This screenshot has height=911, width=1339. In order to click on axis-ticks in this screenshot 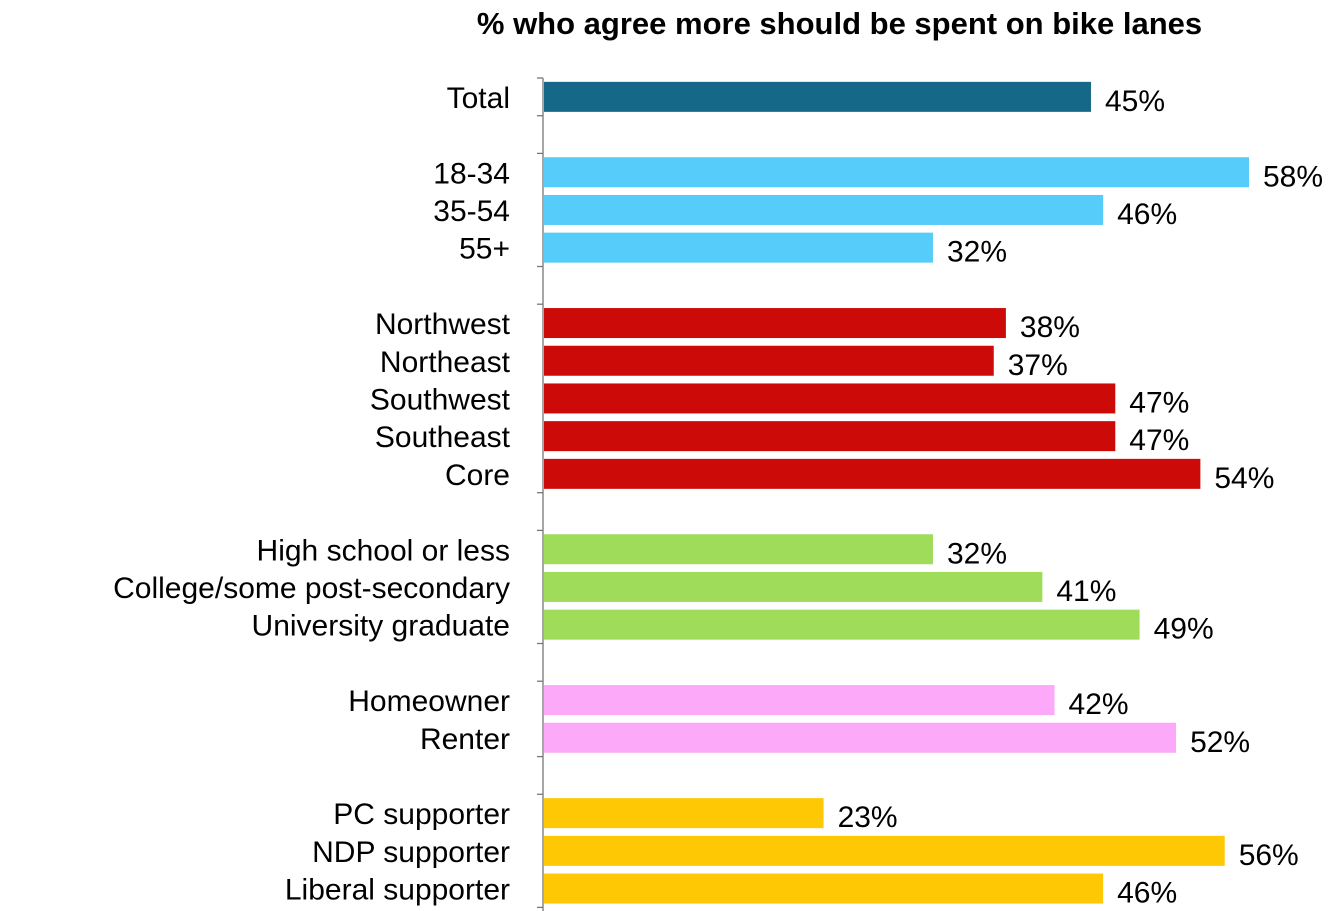, I will do `click(540, 493)`.